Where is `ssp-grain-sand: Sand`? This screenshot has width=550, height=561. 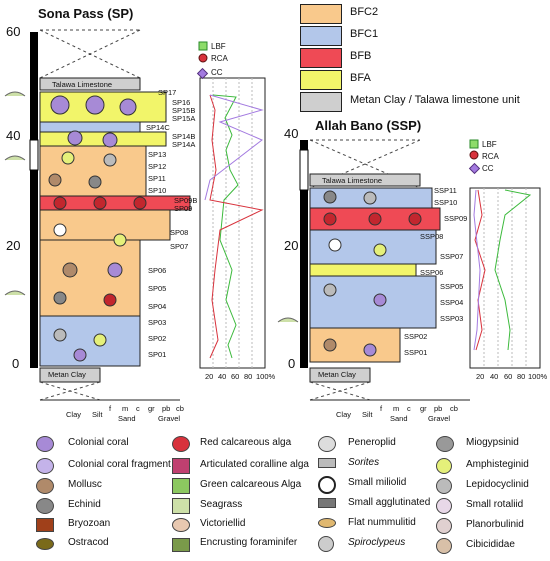
ssp-grain-sand: Sand is located at coordinates (399, 418).